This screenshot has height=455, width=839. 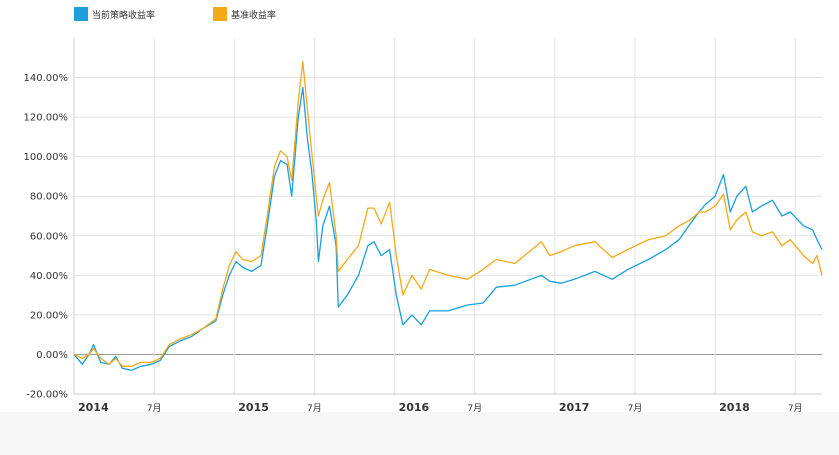 I want to click on x-tick-label: 2015, so click(x=253, y=407).